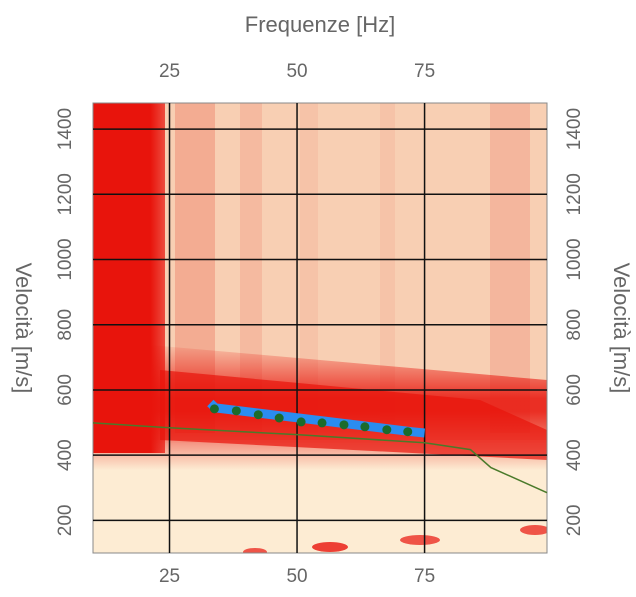 Image resolution: width=636 pixels, height=597 pixels. I want to click on y-axis-title-right: Velocità [m/s], so click(621, 328).